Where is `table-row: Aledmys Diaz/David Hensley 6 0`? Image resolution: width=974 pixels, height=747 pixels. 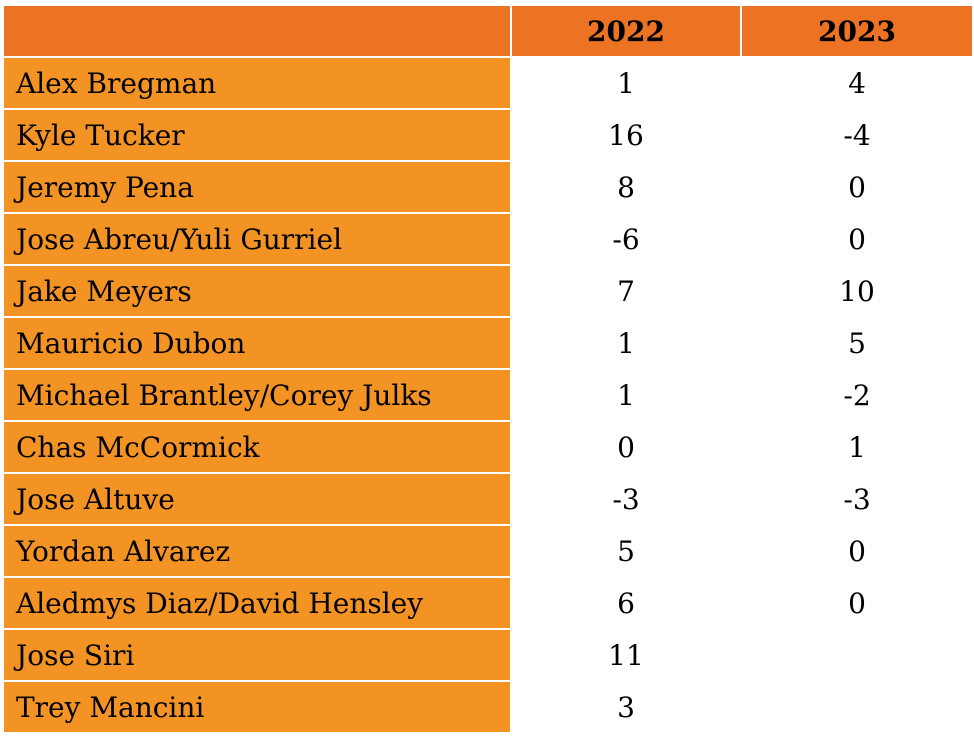 table-row: Aledmys Diaz/David Hensley 6 0 is located at coordinates (488, 603).